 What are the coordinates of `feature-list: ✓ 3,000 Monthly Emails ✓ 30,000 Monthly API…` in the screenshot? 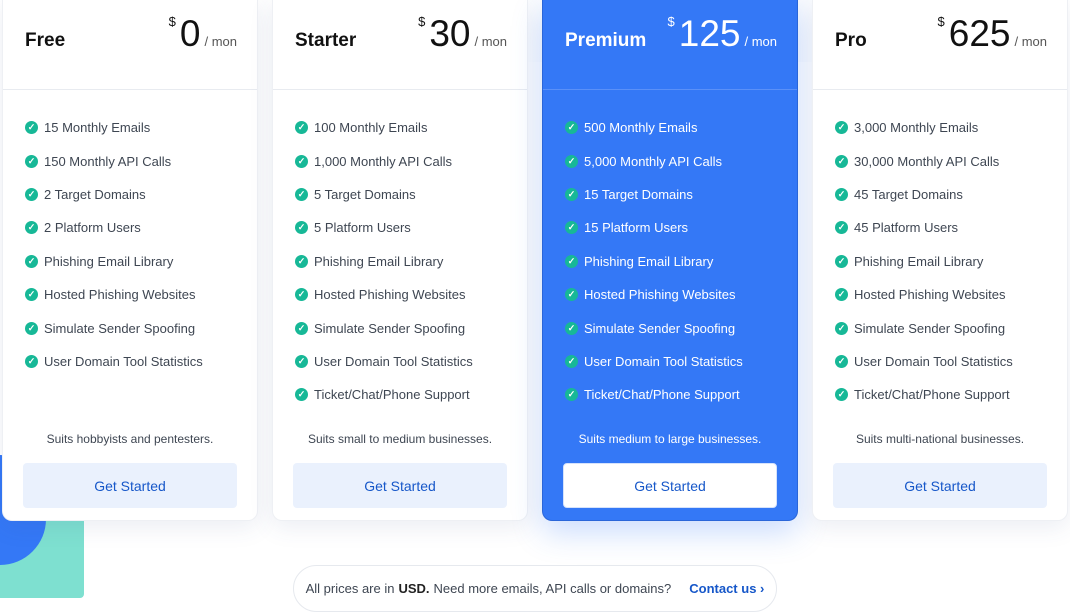 It's located at (924, 261).